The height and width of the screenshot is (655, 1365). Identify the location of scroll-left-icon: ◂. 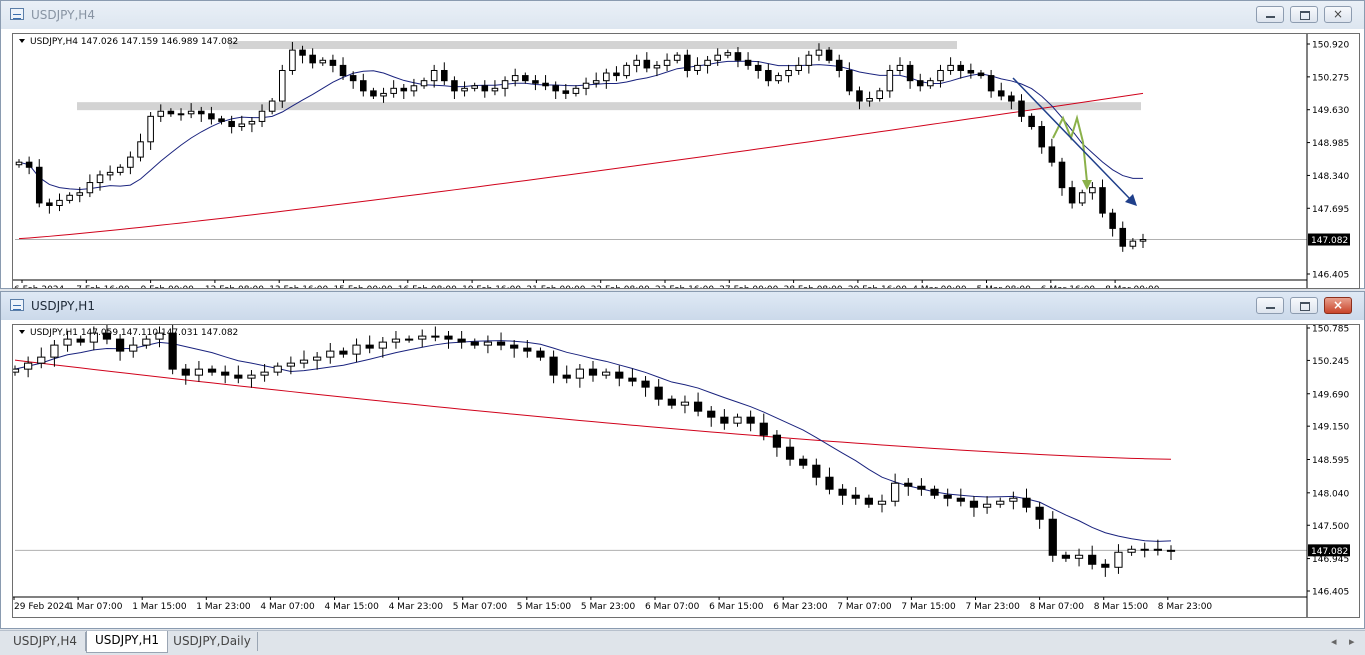
(1334, 641).